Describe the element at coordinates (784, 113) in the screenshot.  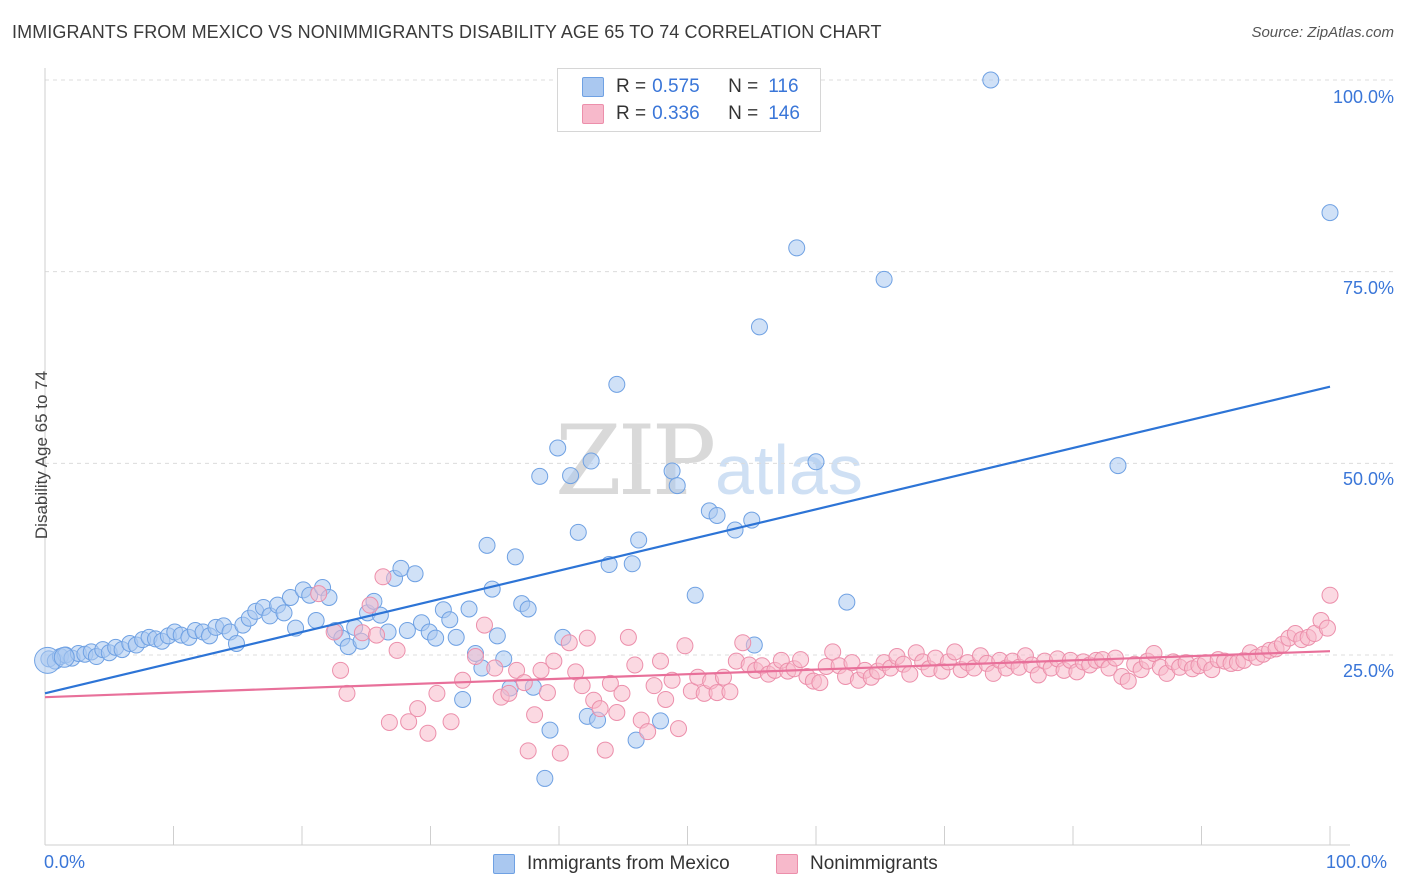
I see `legend-n-value: 146` at that location.